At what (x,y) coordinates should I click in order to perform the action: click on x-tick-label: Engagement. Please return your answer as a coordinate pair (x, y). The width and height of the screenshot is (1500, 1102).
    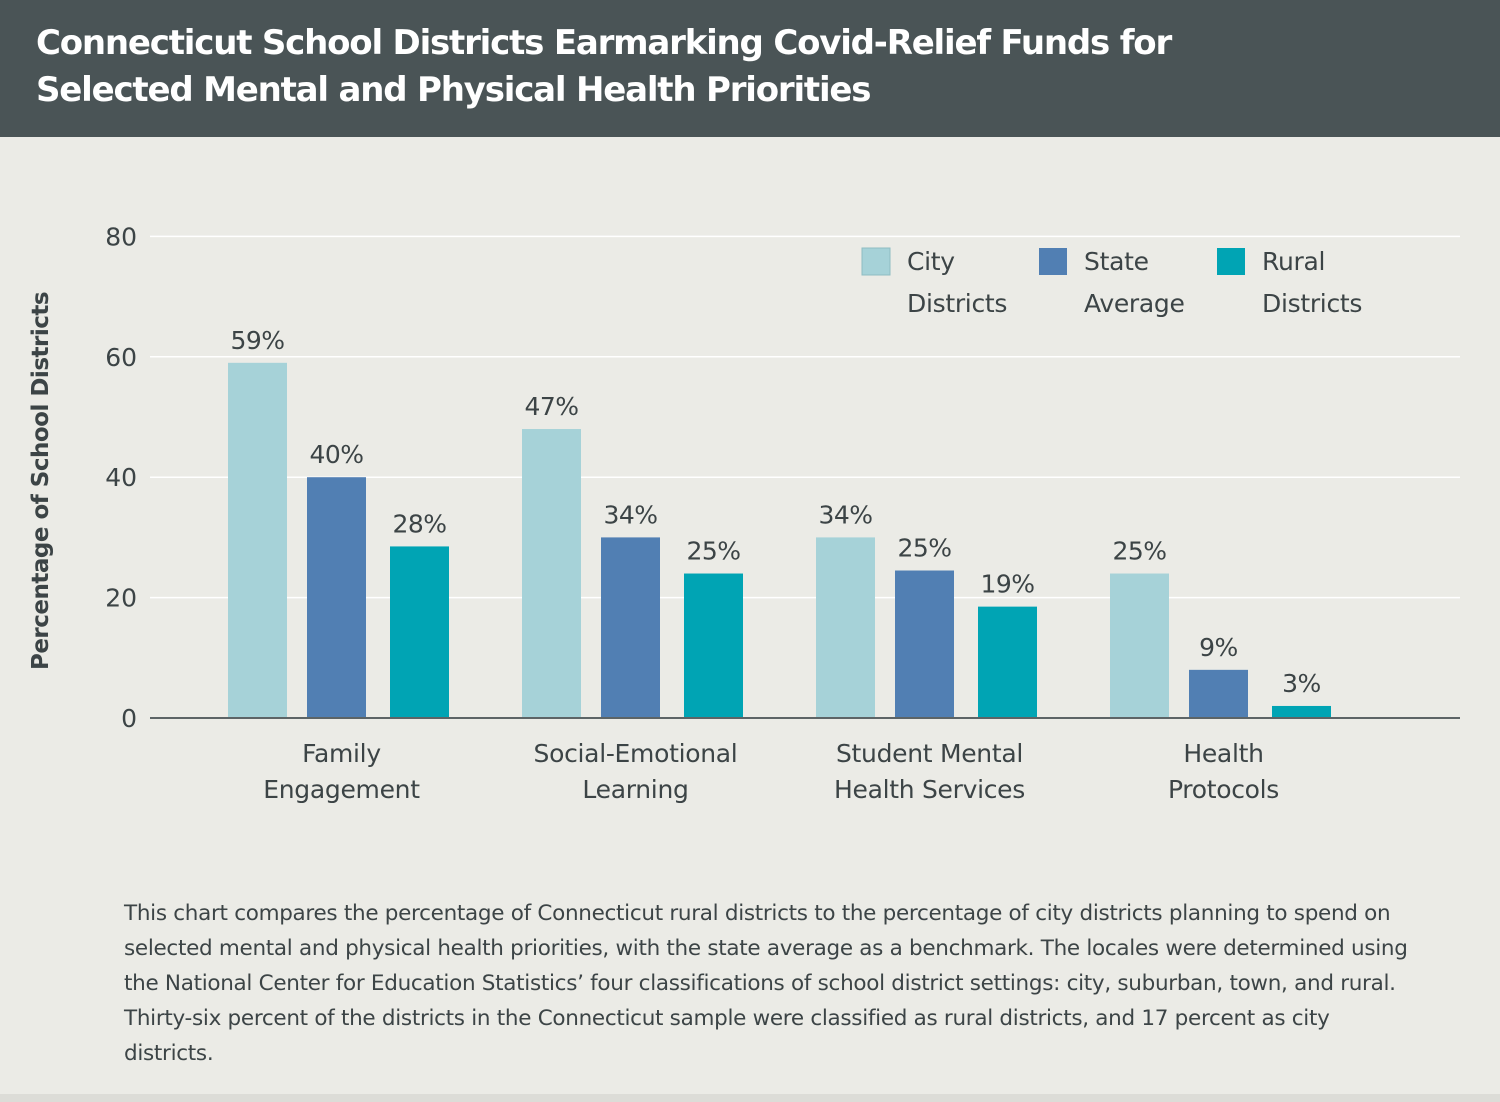
    Looking at the image, I should click on (341, 789).